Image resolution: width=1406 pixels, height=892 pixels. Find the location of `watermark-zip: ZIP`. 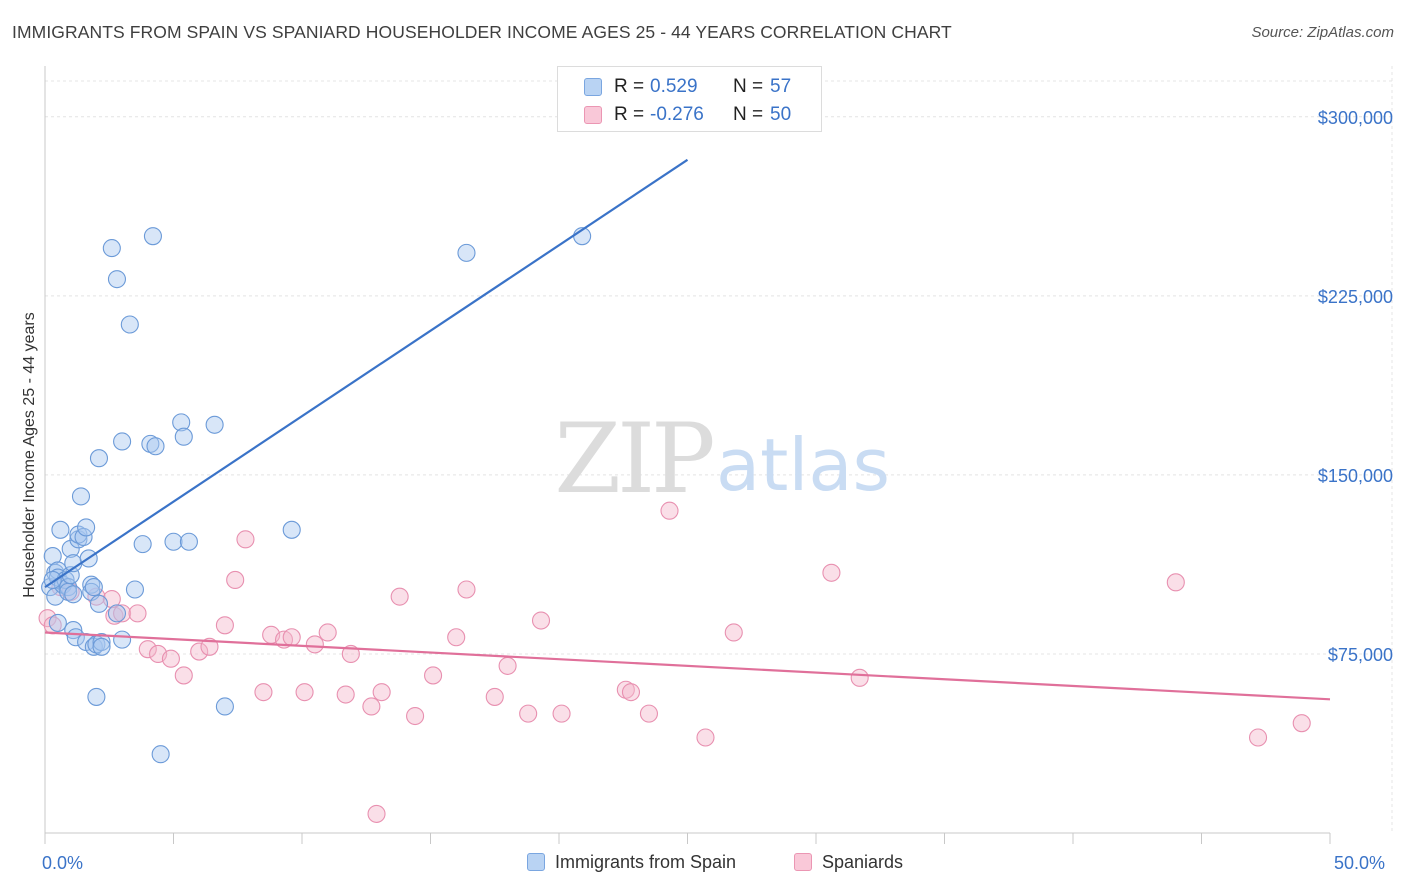

watermark-zip: ZIP is located at coordinates (633, 459).